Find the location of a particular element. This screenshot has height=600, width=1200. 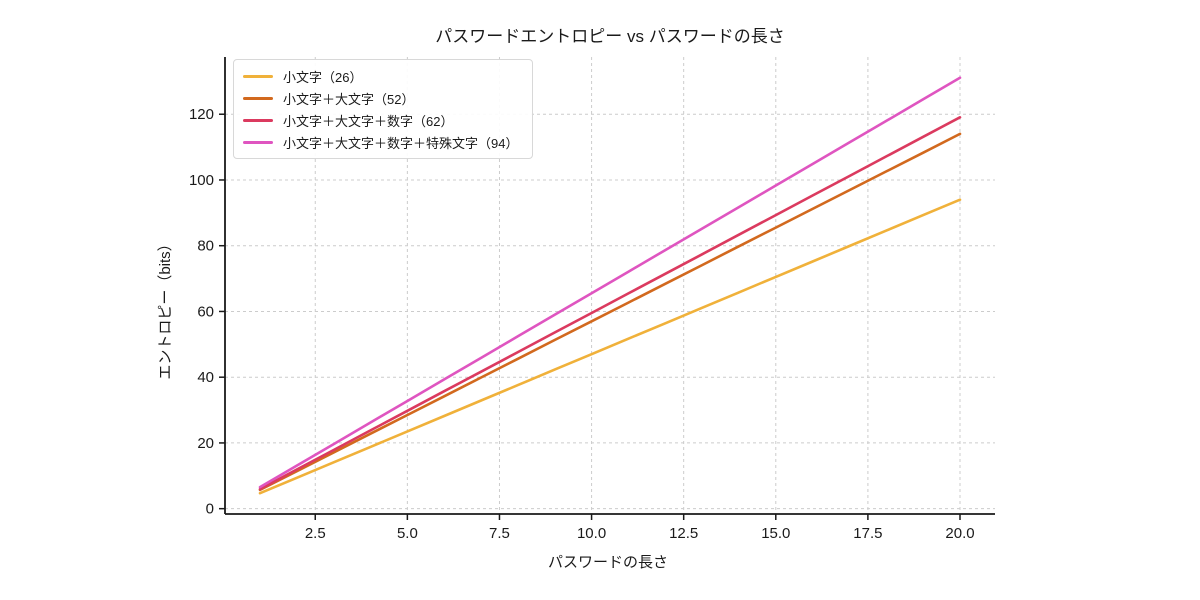

legend-label: 小文字＋大文字＋数字（62） is located at coordinates (368, 121).